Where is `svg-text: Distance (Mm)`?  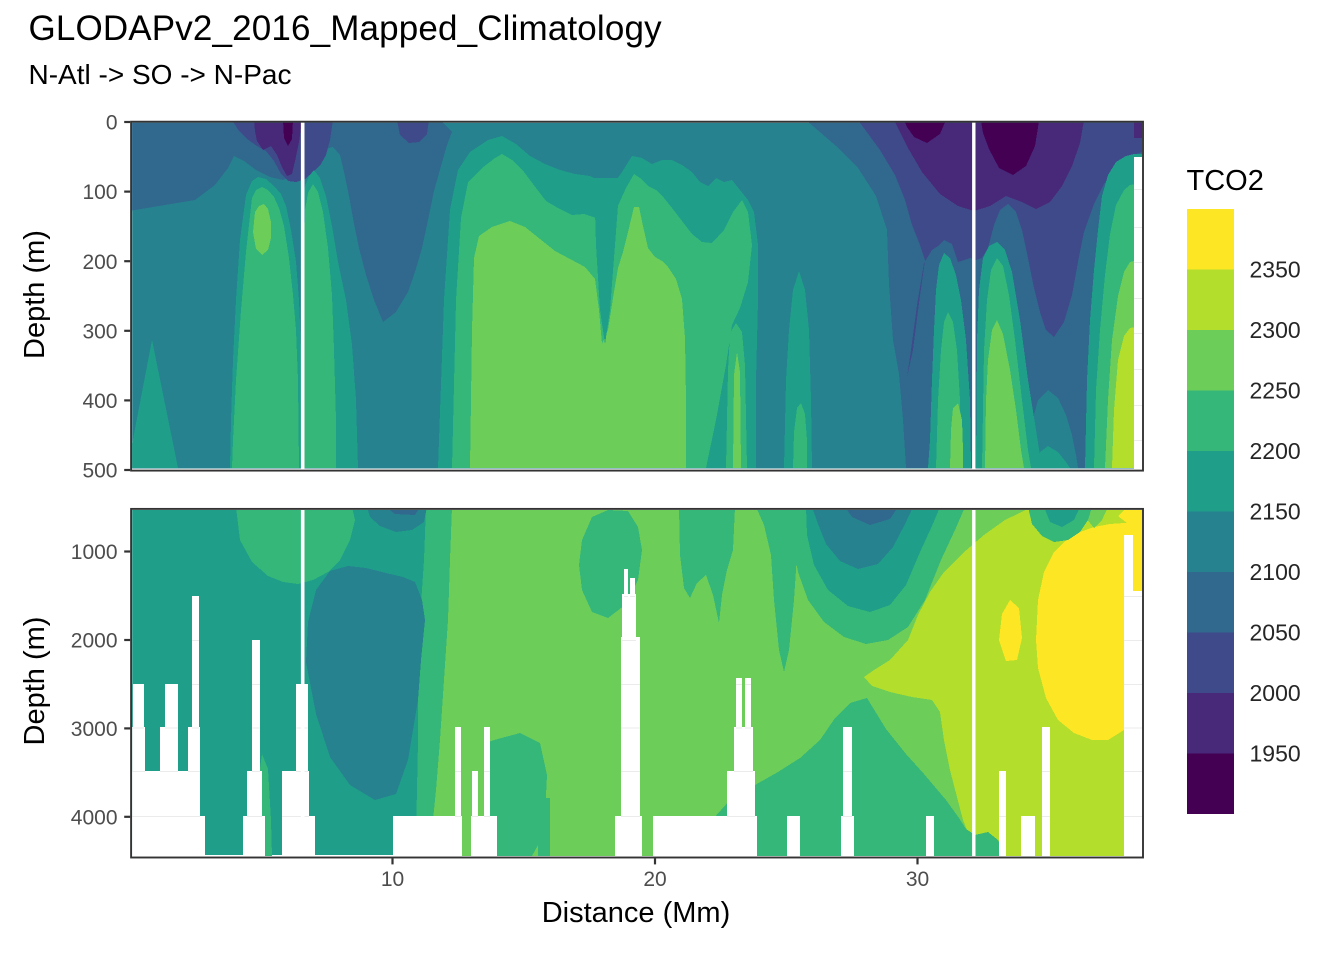
svg-text: Distance (Mm) is located at coordinates (636, 913).